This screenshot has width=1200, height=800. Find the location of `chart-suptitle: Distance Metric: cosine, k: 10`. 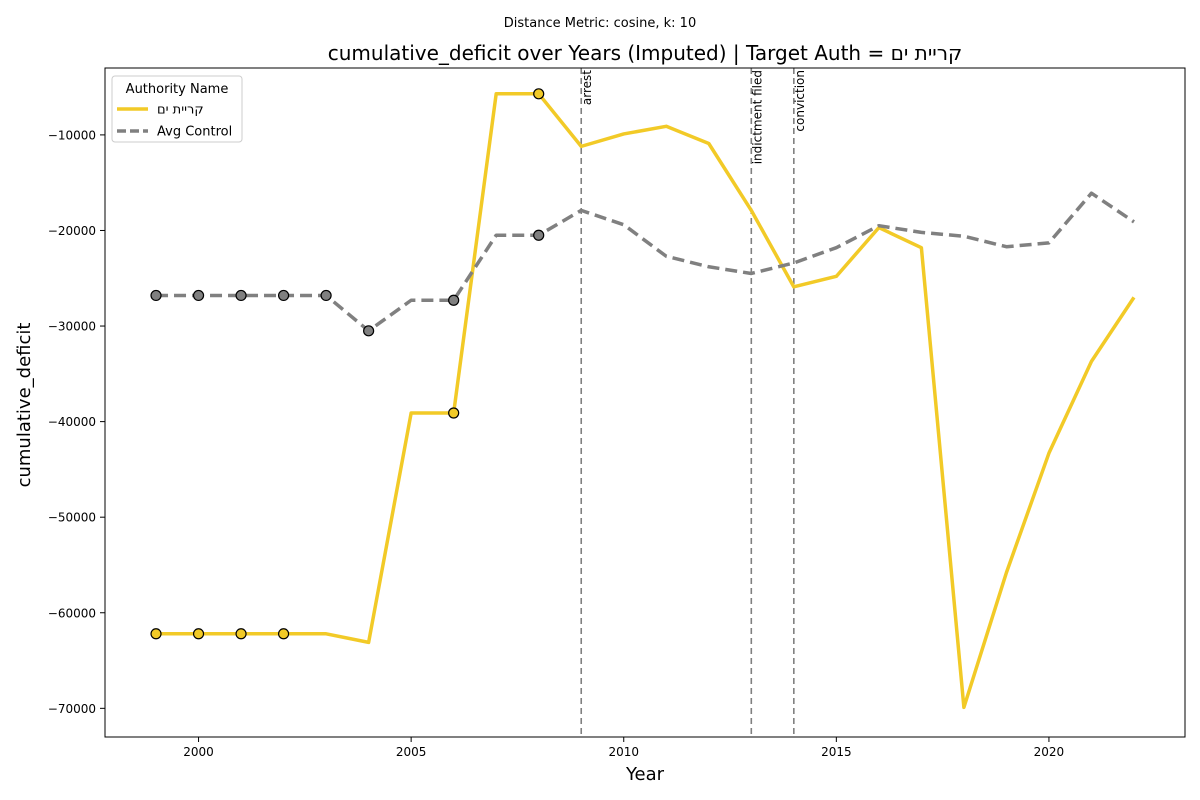

chart-suptitle: Distance Metric: cosine, k: 10 is located at coordinates (600, 23).